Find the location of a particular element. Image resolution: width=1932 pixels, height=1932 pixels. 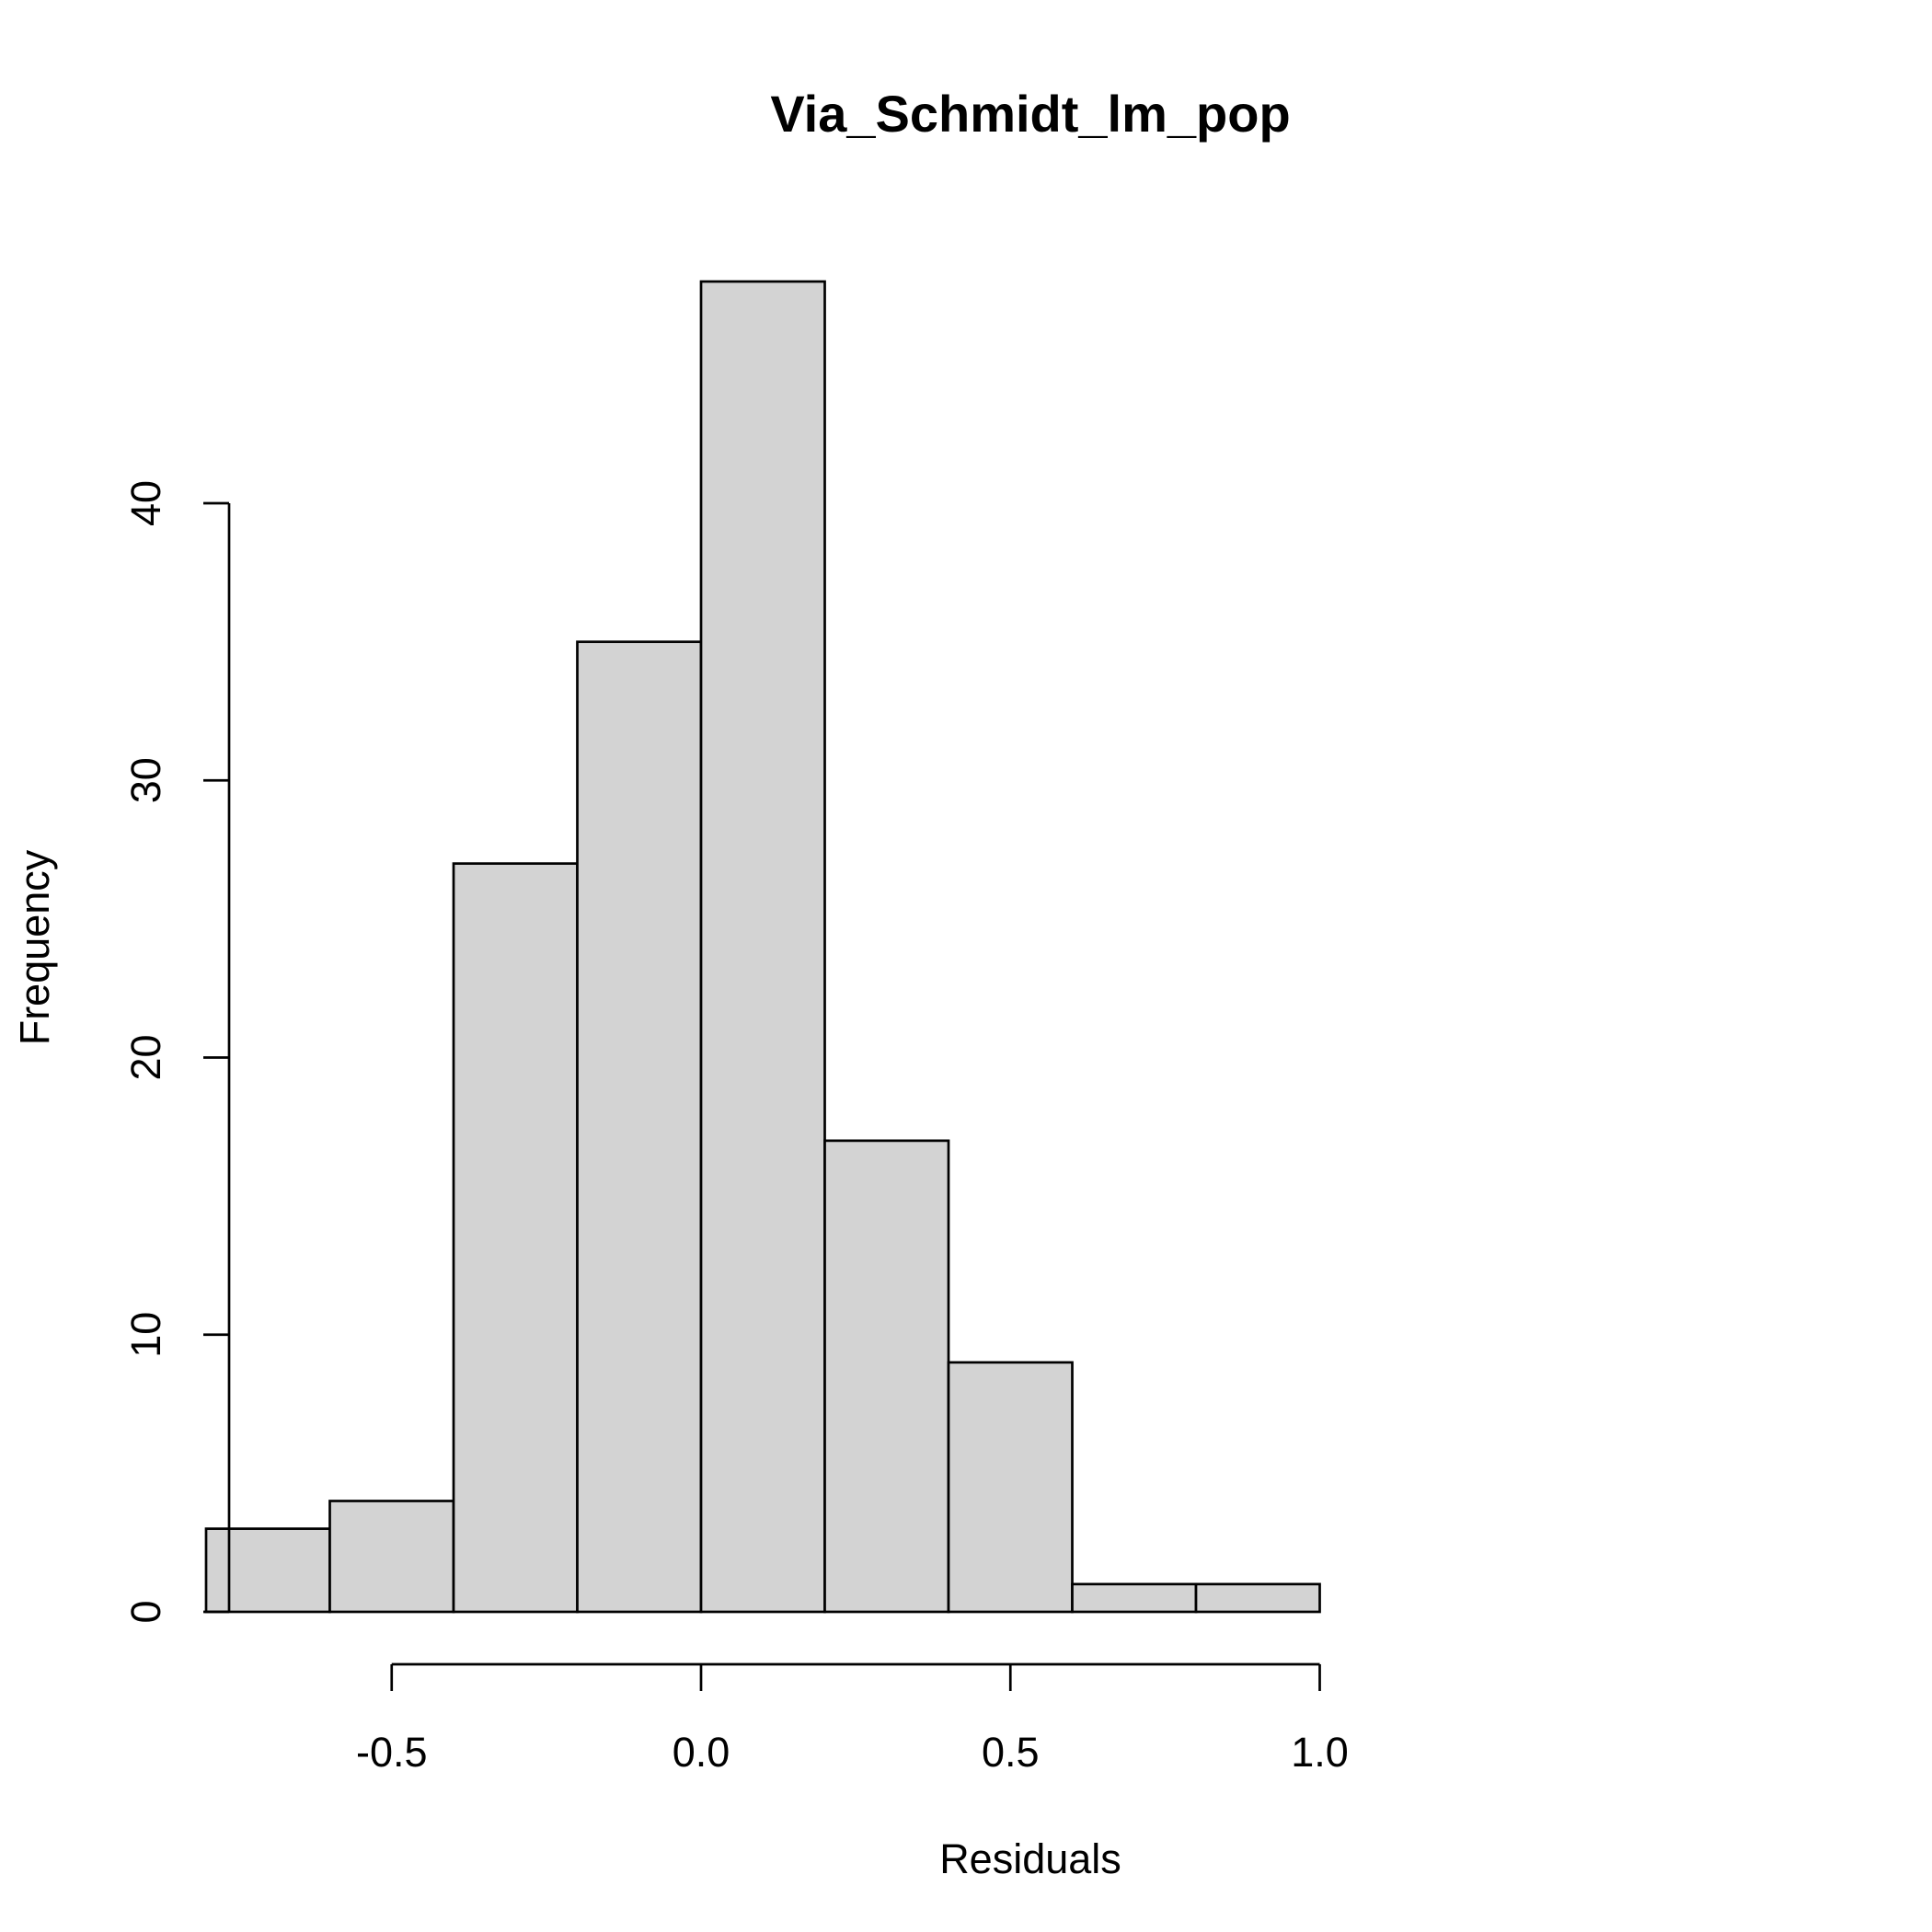

chart-title: Via_Schmidt_lm_pop is located at coordinates (1030, 114).